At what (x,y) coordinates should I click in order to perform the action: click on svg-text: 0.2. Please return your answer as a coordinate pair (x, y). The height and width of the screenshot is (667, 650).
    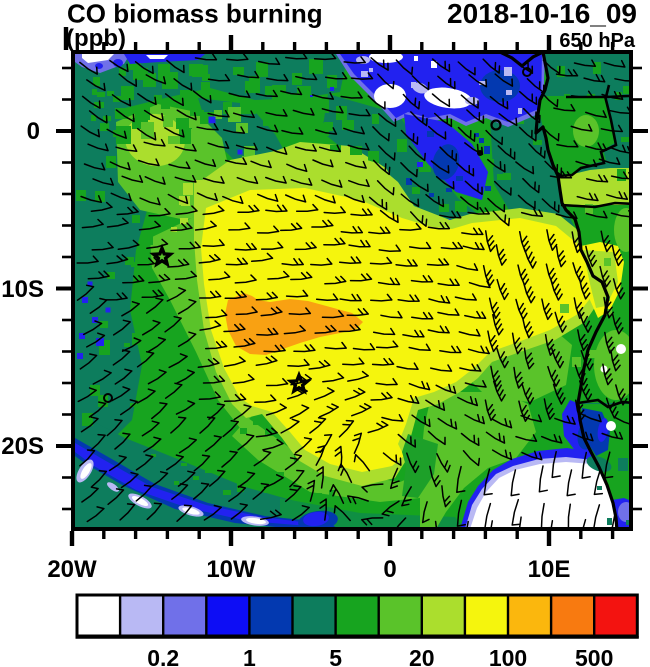
    Looking at the image, I should click on (163, 656).